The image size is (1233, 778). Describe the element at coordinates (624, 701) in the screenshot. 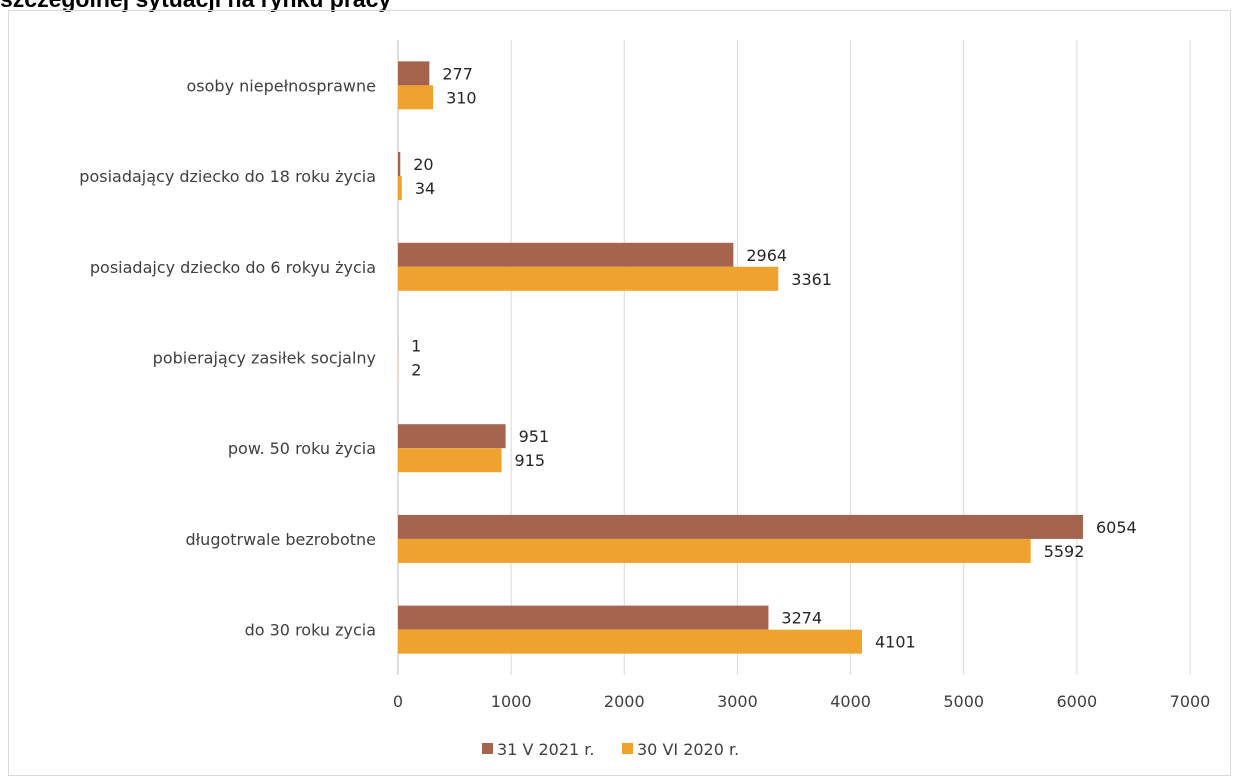

I see `x-tick-label: 2000` at that location.